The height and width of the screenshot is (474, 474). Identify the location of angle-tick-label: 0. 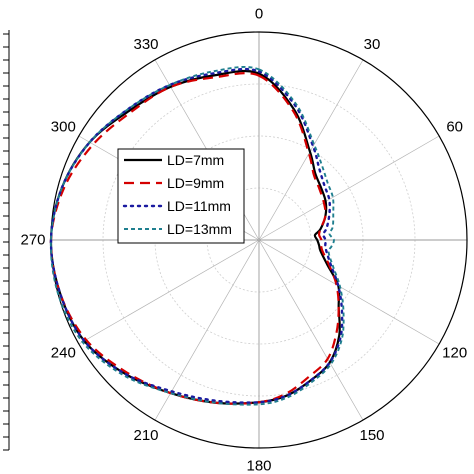
(259, 14).